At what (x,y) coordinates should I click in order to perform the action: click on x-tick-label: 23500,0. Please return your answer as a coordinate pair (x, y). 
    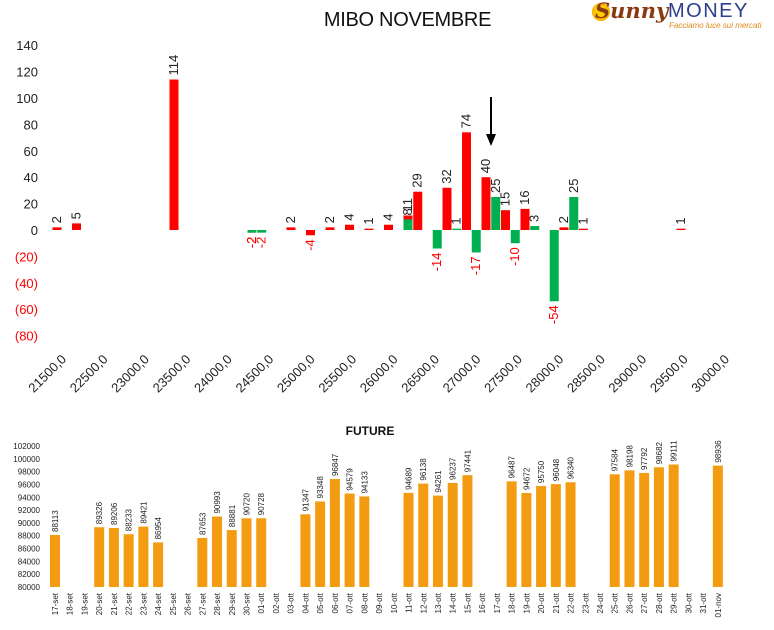
    Looking at the image, I should click on (172, 374).